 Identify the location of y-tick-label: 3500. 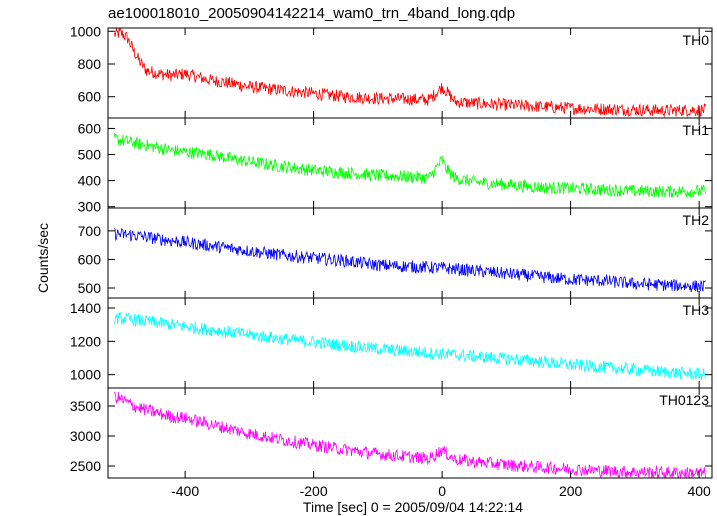
(85, 406).